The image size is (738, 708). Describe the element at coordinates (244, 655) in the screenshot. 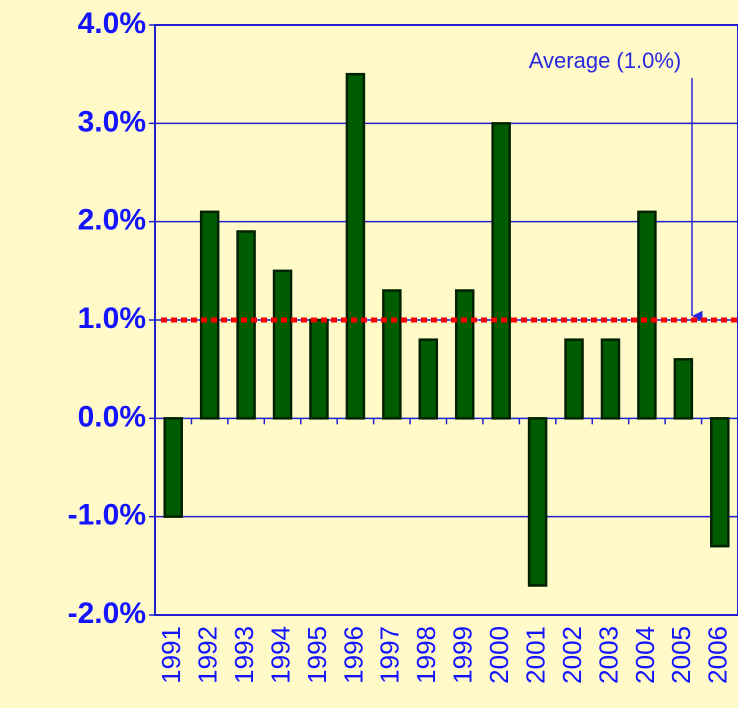

I see `x-tick-label: 1993` at that location.